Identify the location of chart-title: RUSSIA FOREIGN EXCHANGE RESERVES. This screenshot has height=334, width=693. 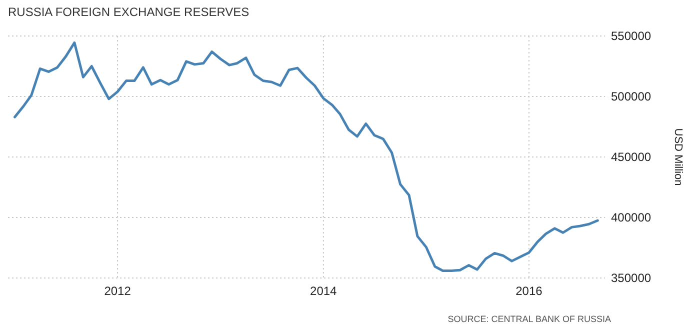
(129, 12).